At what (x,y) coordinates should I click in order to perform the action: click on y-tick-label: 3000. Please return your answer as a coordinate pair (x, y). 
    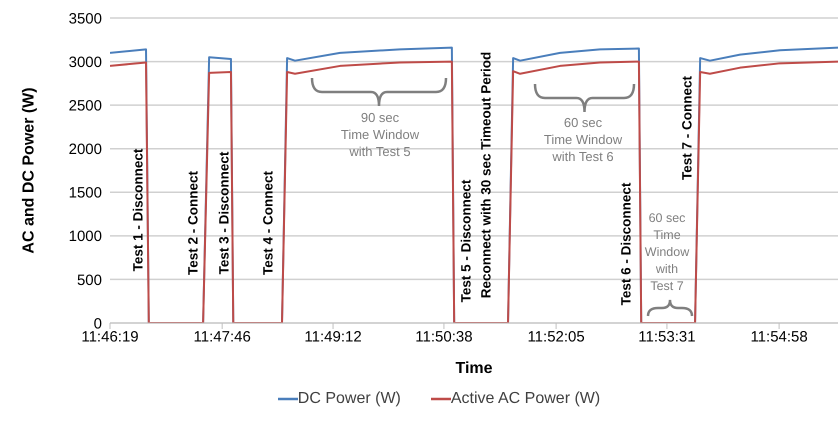
    Looking at the image, I should click on (85, 62).